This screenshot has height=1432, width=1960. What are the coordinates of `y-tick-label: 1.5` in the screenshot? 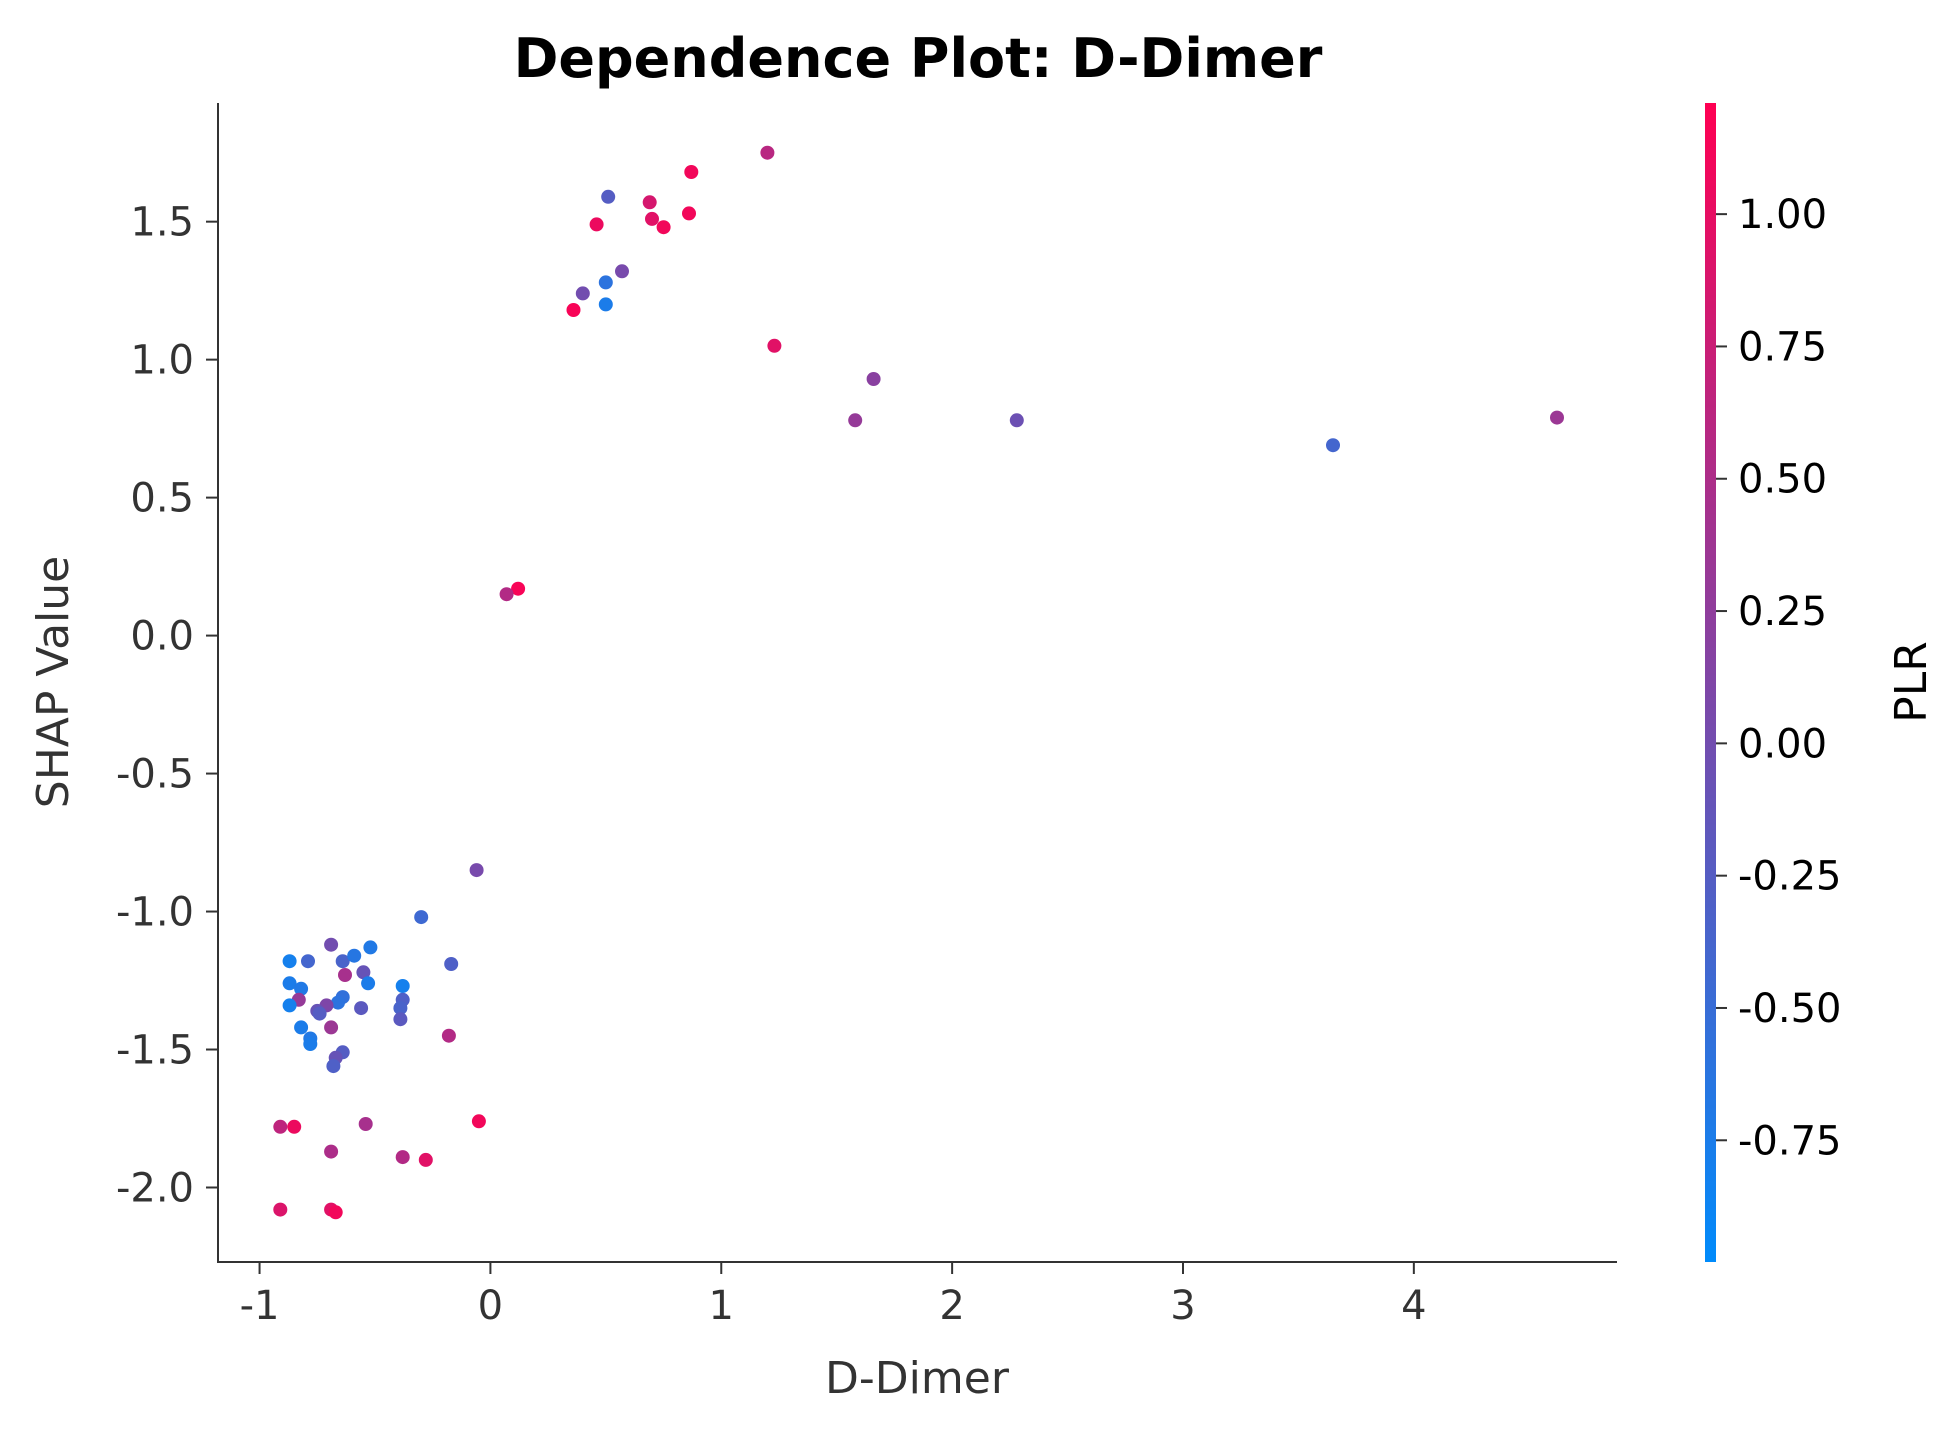 It's located at (162, 223).